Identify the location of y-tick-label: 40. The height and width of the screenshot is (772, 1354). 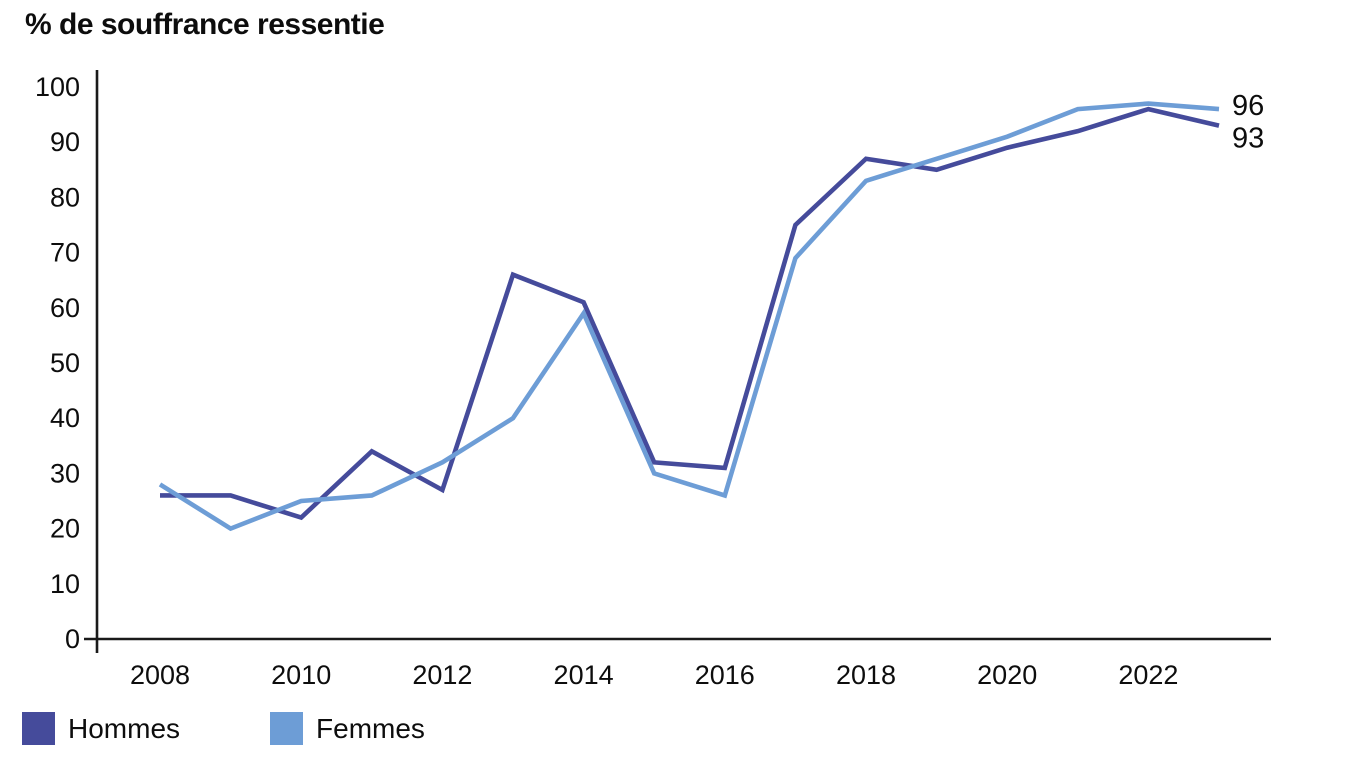
(65, 418).